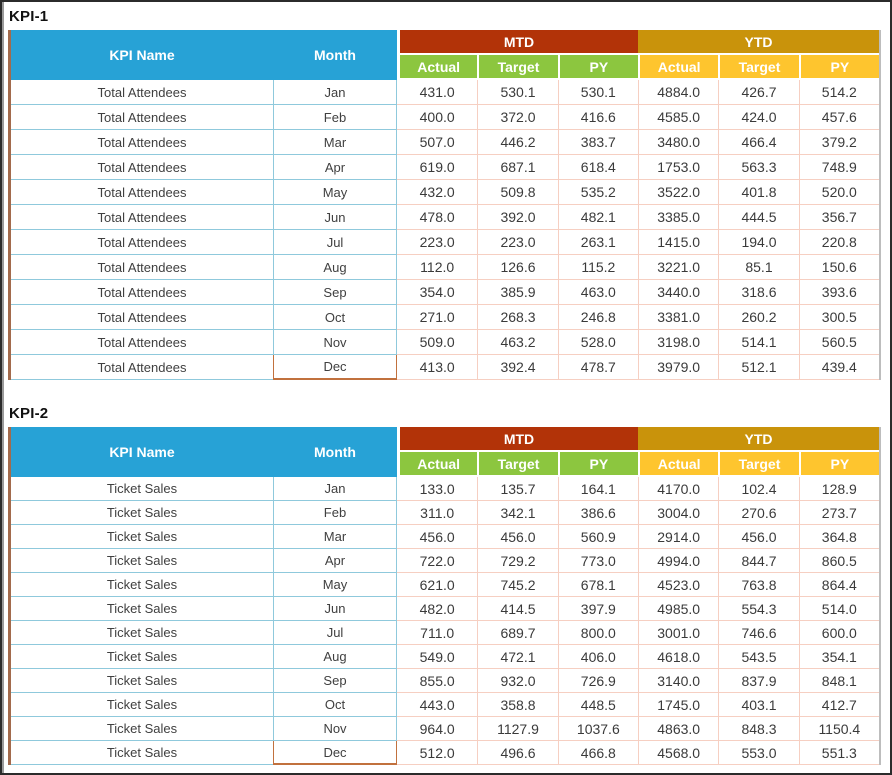 The height and width of the screenshot is (775, 892). What do you see at coordinates (838, 633) in the screenshot?
I see `ytd-py-cell: 600.0` at bounding box center [838, 633].